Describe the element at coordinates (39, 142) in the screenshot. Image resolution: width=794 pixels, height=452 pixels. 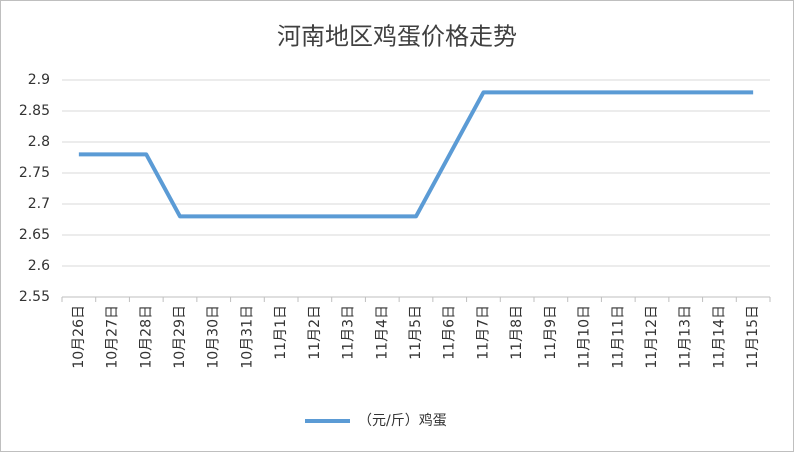
I see `y-tick-label: 2.8` at that location.